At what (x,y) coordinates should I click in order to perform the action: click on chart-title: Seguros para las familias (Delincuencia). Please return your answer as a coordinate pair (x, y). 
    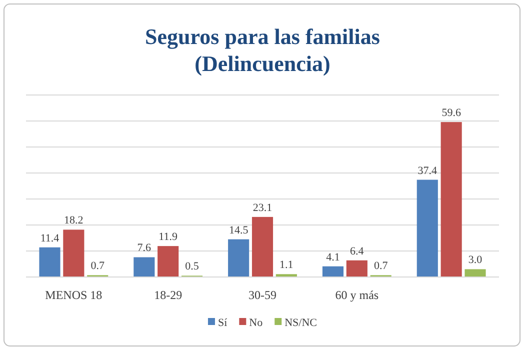
    Looking at the image, I should click on (262, 50).